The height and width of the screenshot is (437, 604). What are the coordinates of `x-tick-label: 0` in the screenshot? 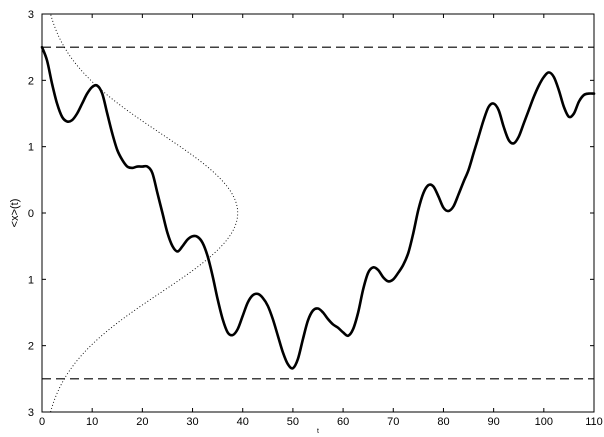 It's located at (42, 422).